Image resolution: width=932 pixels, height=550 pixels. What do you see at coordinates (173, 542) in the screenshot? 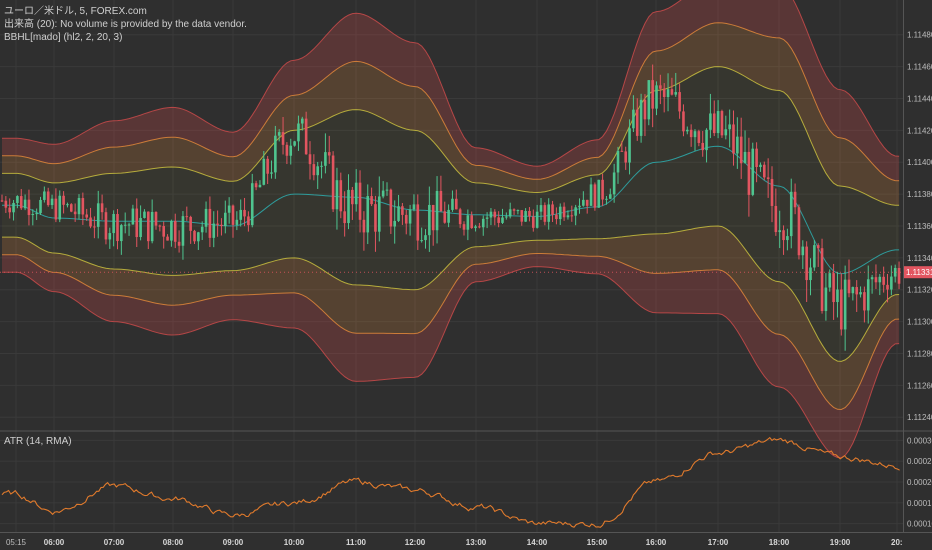
I see `time-tick-label: 08:00` at bounding box center [173, 542].